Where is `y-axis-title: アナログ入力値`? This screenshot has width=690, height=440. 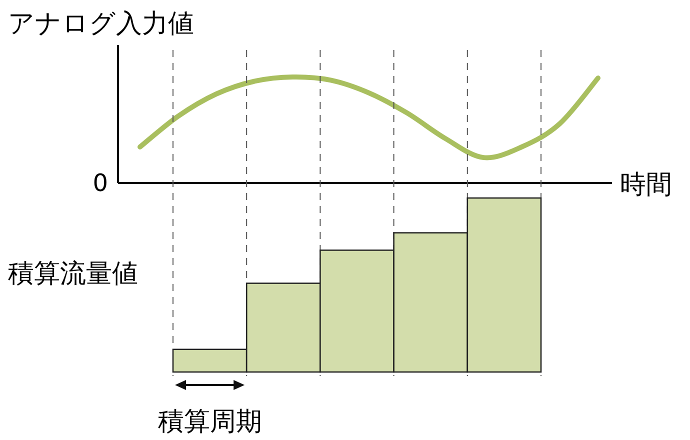
y-axis-title: アナログ入力値 is located at coordinates (101, 24).